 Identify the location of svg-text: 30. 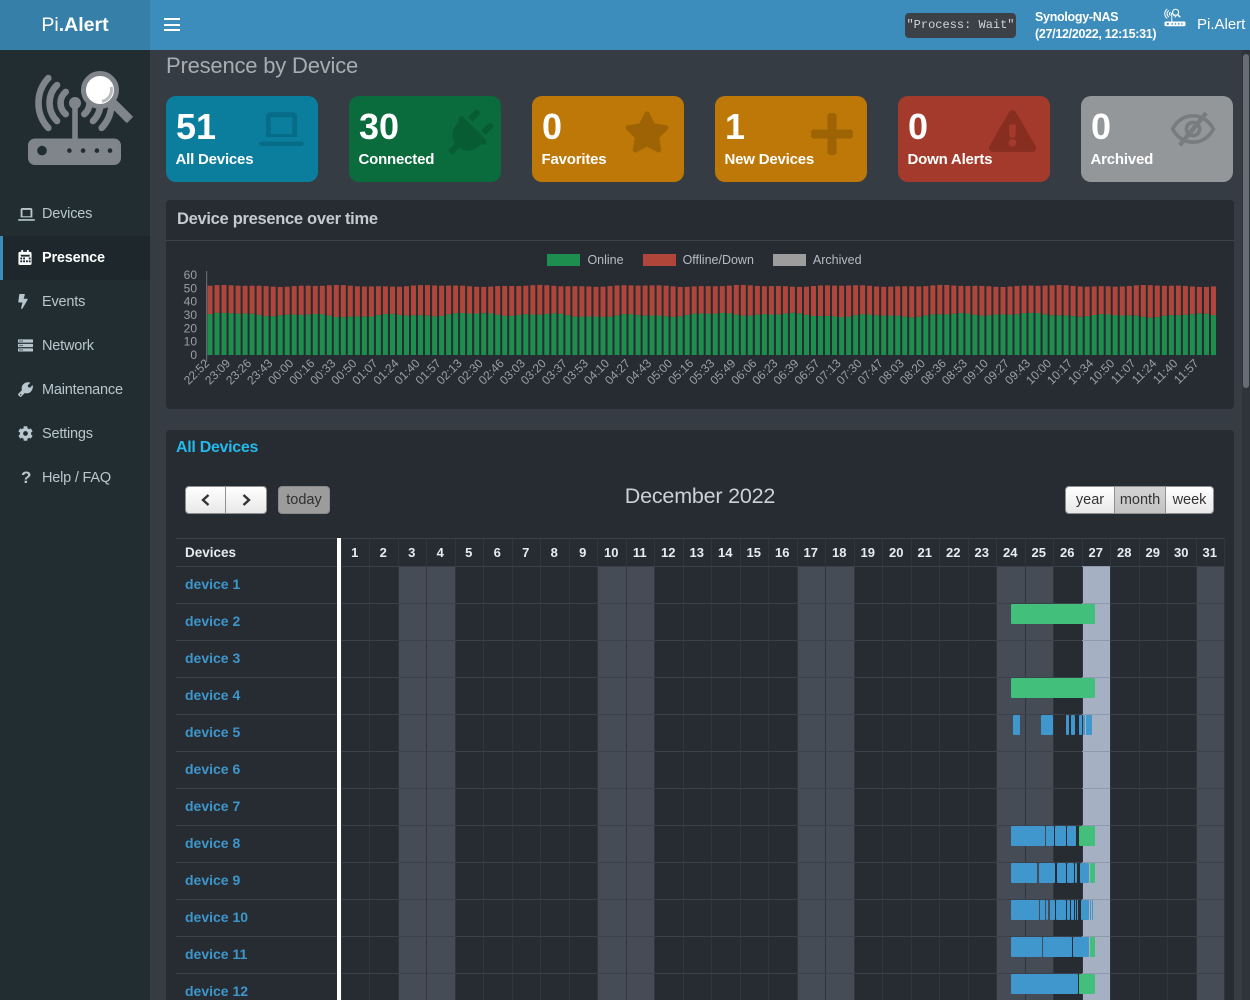
(191, 315).